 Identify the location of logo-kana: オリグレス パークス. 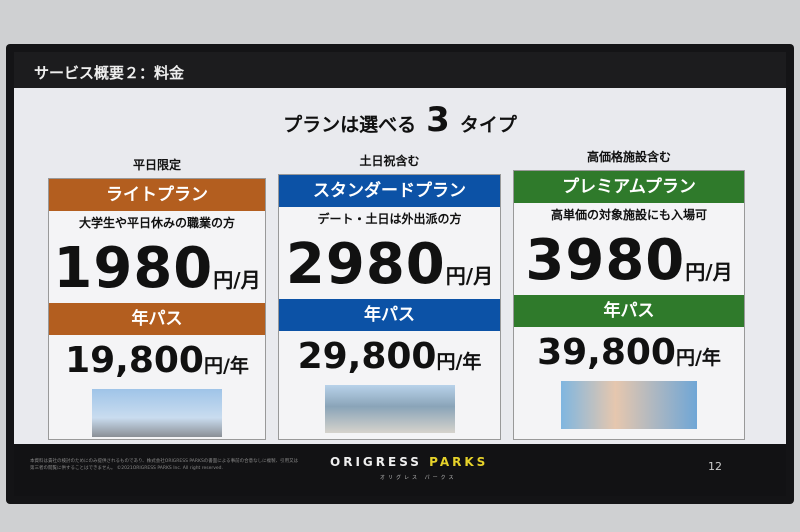
(418, 478).